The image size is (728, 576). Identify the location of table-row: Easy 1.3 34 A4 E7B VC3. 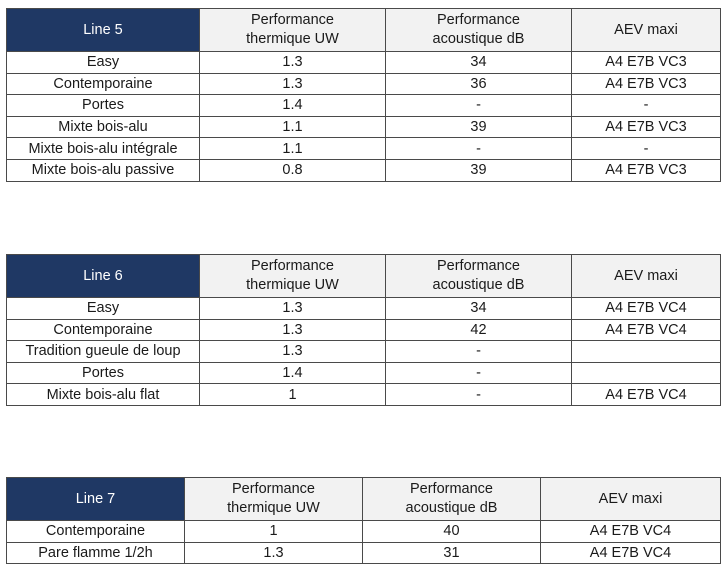
(363, 62).